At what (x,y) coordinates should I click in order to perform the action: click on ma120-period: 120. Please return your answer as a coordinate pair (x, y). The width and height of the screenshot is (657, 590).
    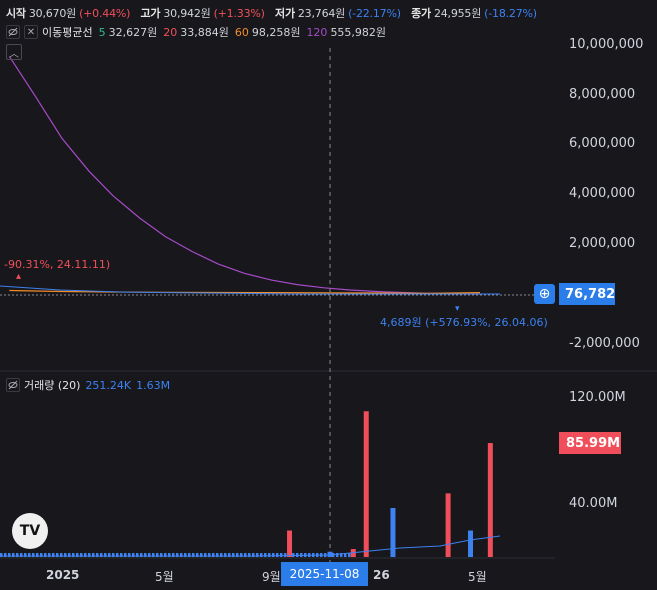
    Looking at the image, I should click on (317, 32).